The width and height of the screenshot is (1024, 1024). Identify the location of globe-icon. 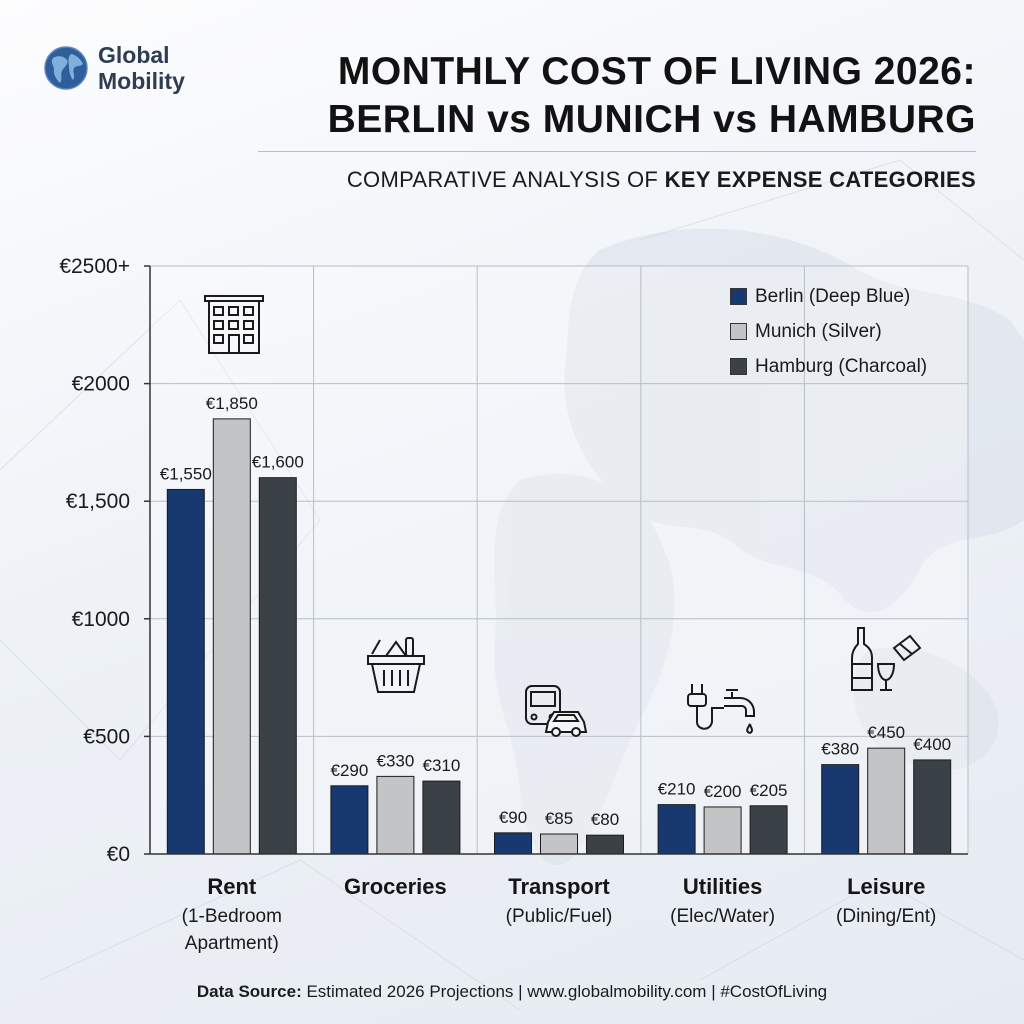
(66, 68).